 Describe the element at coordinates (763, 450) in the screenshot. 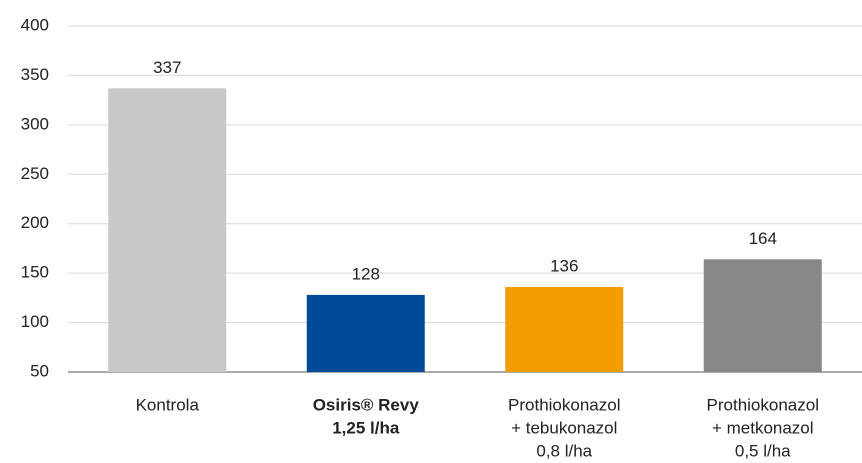

I see `x-tick-label: 0,5 l/ha` at that location.